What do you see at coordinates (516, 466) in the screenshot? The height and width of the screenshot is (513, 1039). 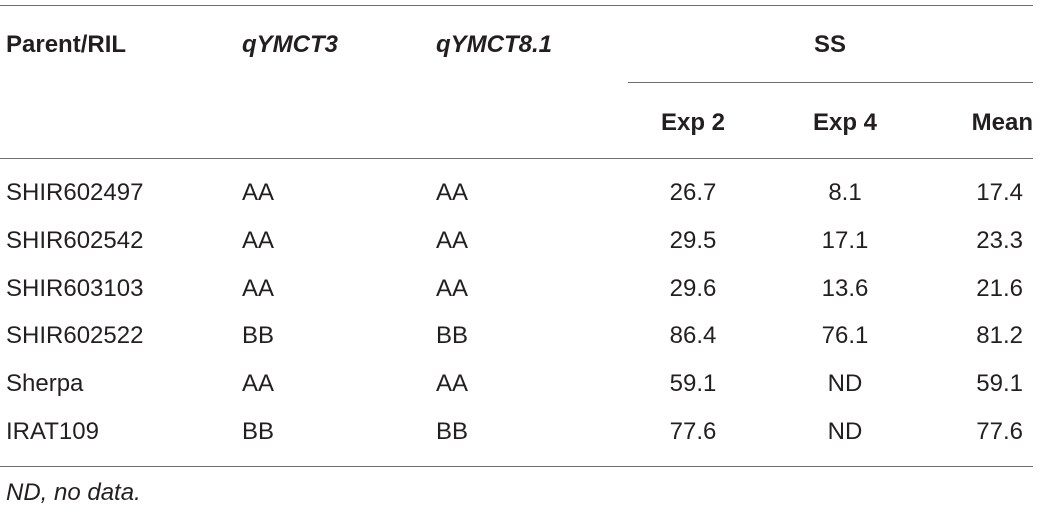 I see `bottom-rule` at bounding box center [516, 466].